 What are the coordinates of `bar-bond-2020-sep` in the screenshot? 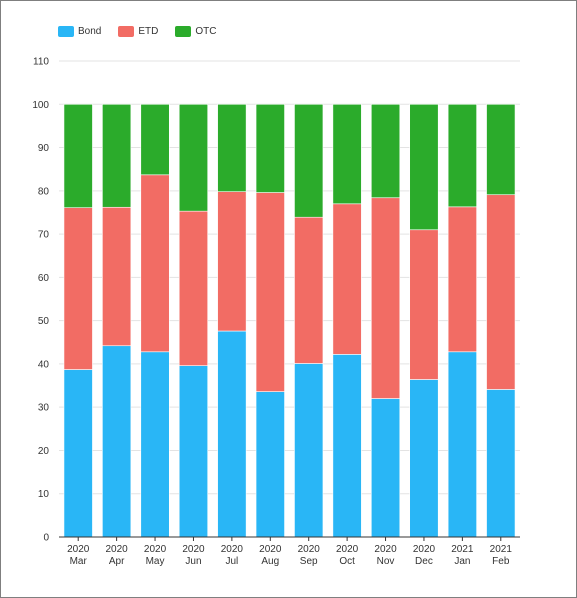 It's located at (309, 450).